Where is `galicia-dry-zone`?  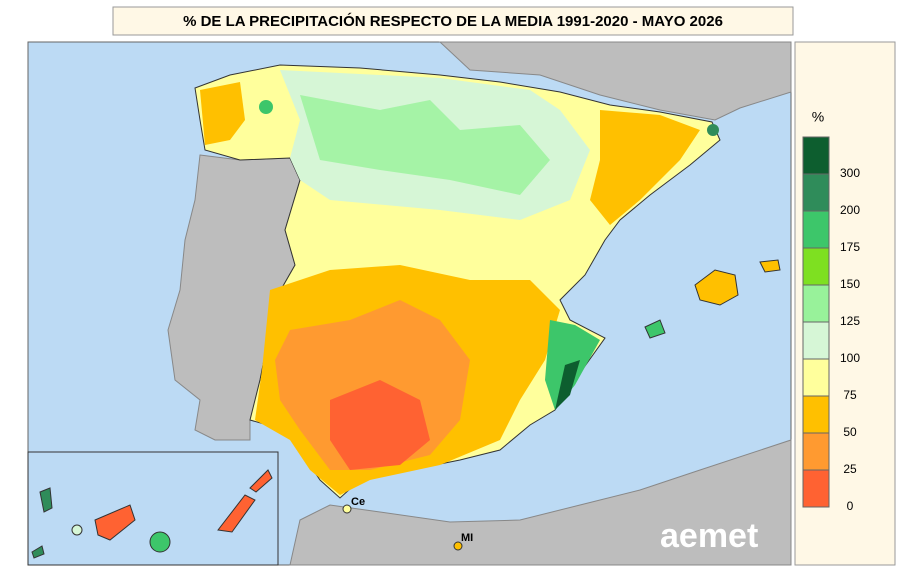 galicia-dry-zone is located at coordinates (222, 113).